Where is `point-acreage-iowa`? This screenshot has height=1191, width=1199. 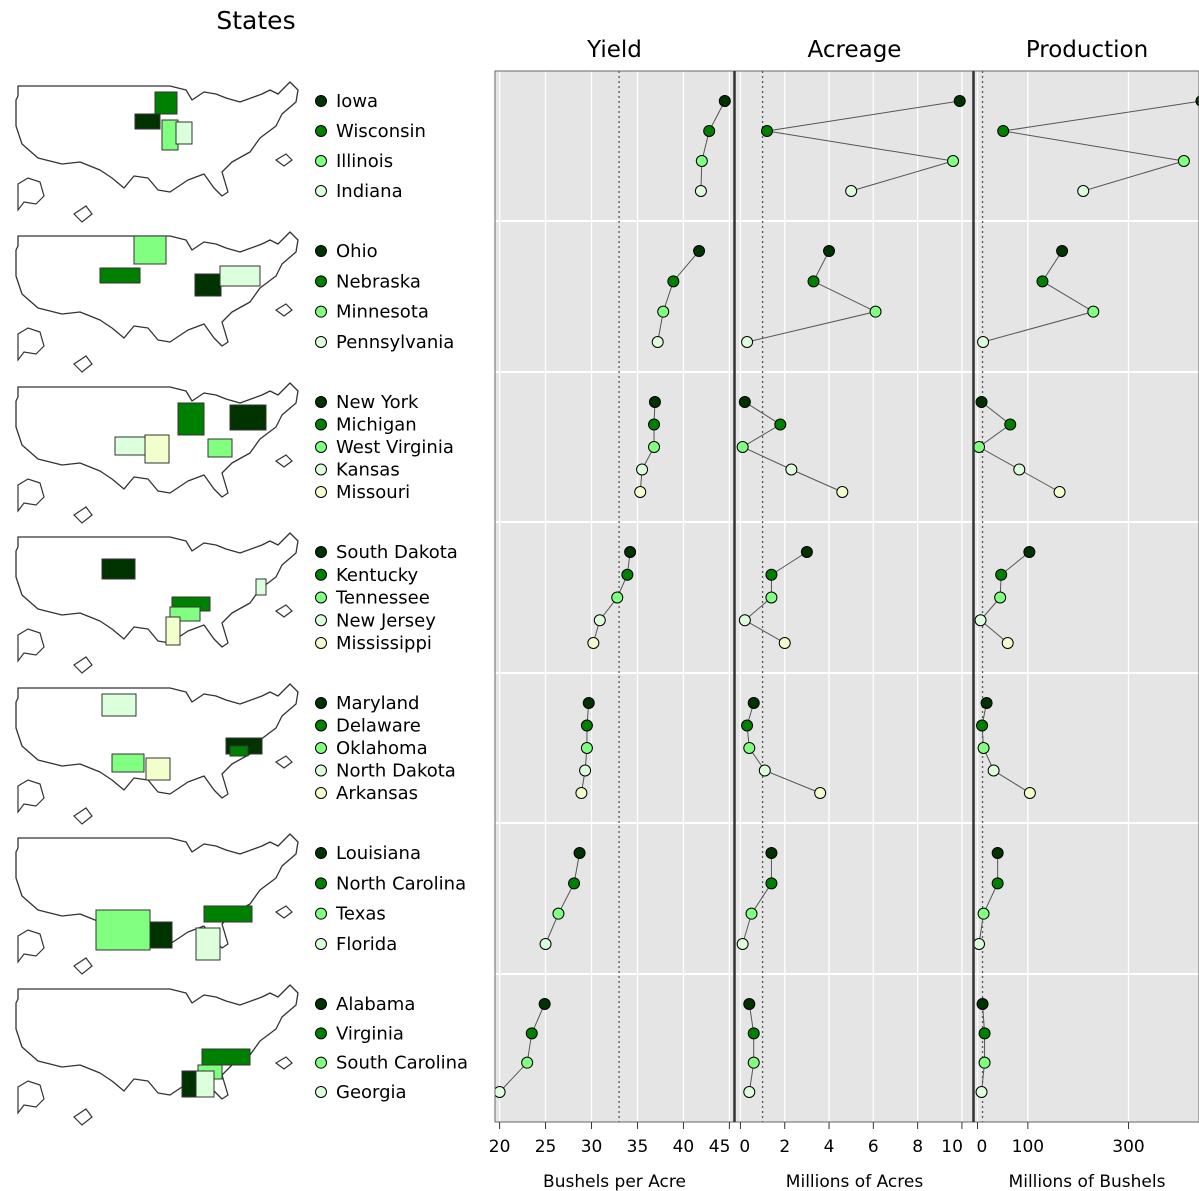 point-acreage-iowa is located at coordinates (959, 101).